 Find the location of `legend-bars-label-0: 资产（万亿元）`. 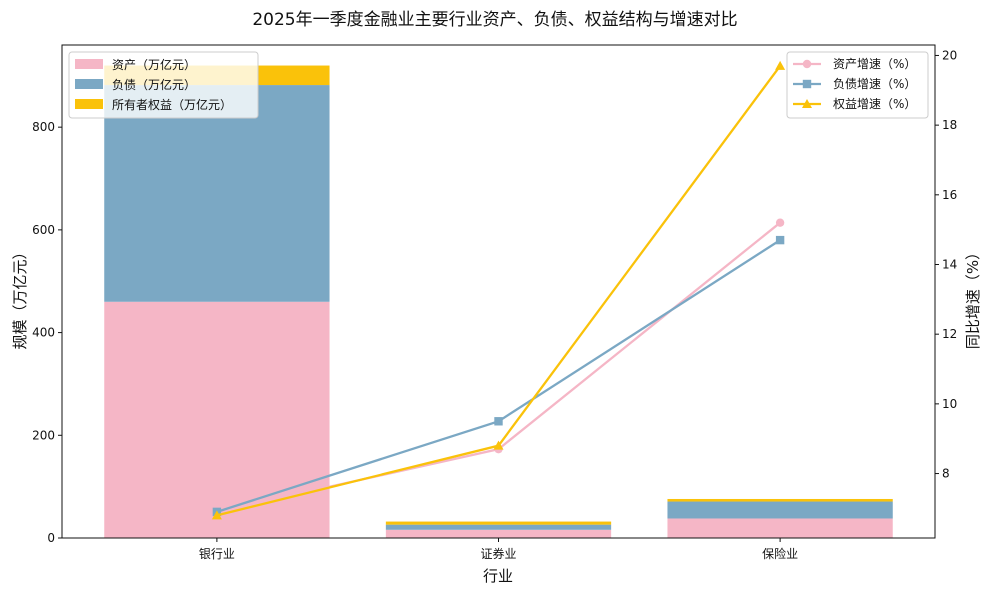

legend-bars-label-0: 资产（万亿元） is located at coordinates (154, 64).